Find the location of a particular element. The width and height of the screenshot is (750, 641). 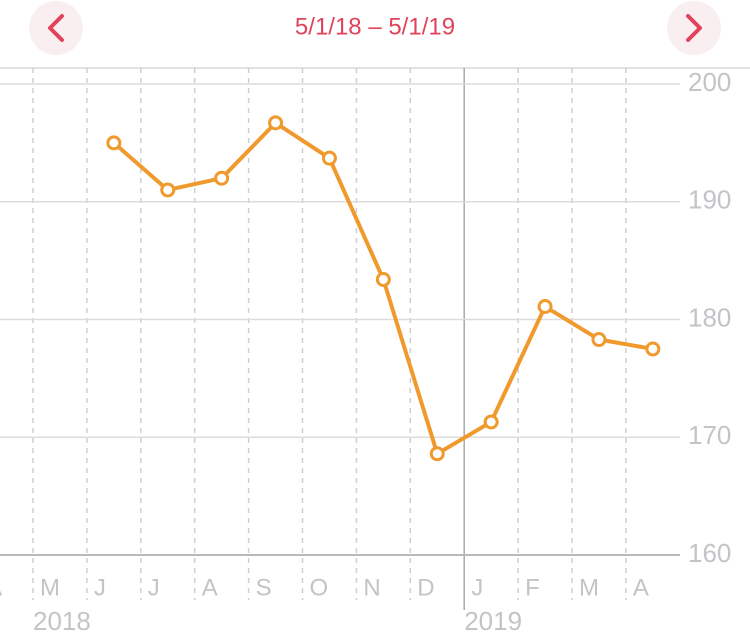

y-tick-label: 200 is located at coordinates (709, 82).